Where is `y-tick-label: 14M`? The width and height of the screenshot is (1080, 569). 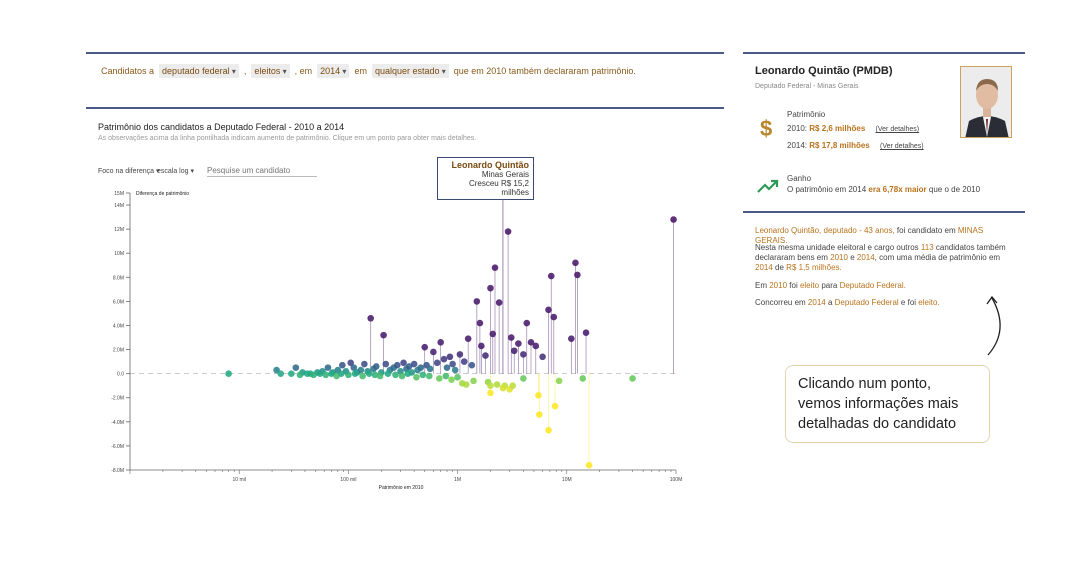 y-tick-label: 14M is located at coordinates (119, 206).